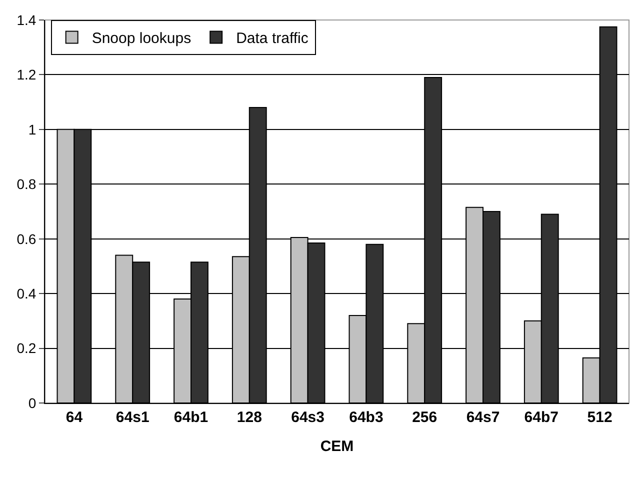 The image size is (641, 478). Describe the element at coordinates (425, 417) in the screenshot. I see `x-tick-label: 256` at that location.